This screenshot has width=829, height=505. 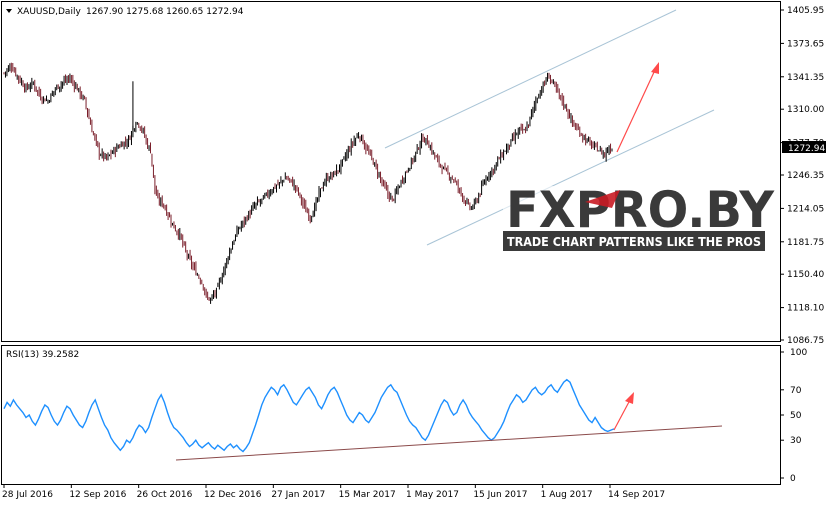 What do you see at coordinates (27, 495) in the screenshot?
I see `date-tick-label: 28 Jul 2016` at bounding box center [27, 495].